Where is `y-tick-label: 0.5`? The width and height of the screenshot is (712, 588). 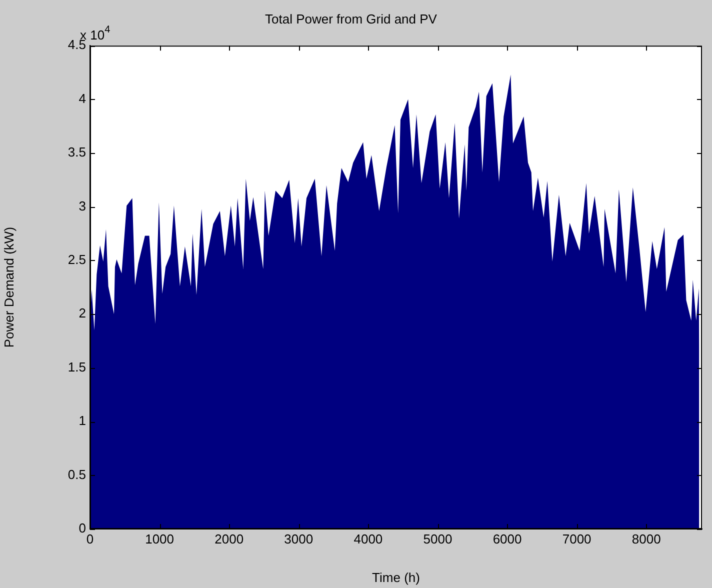 y-tick-label: 0.5 is located at coordinates (77, 474).